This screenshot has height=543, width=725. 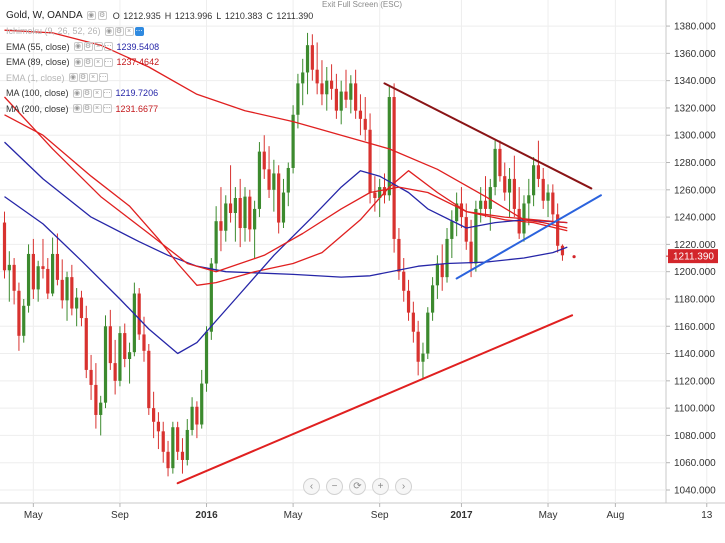 What do you see at coordinates (239, 16) in the screenshot?
I see `ohlc-l: L 1210.383` at bounding box center [239, 16].